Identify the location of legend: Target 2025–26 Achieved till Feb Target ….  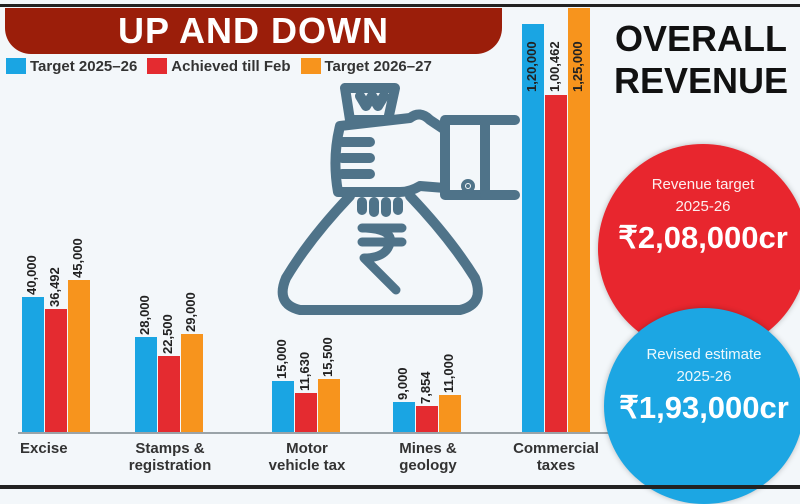
(224, 66).